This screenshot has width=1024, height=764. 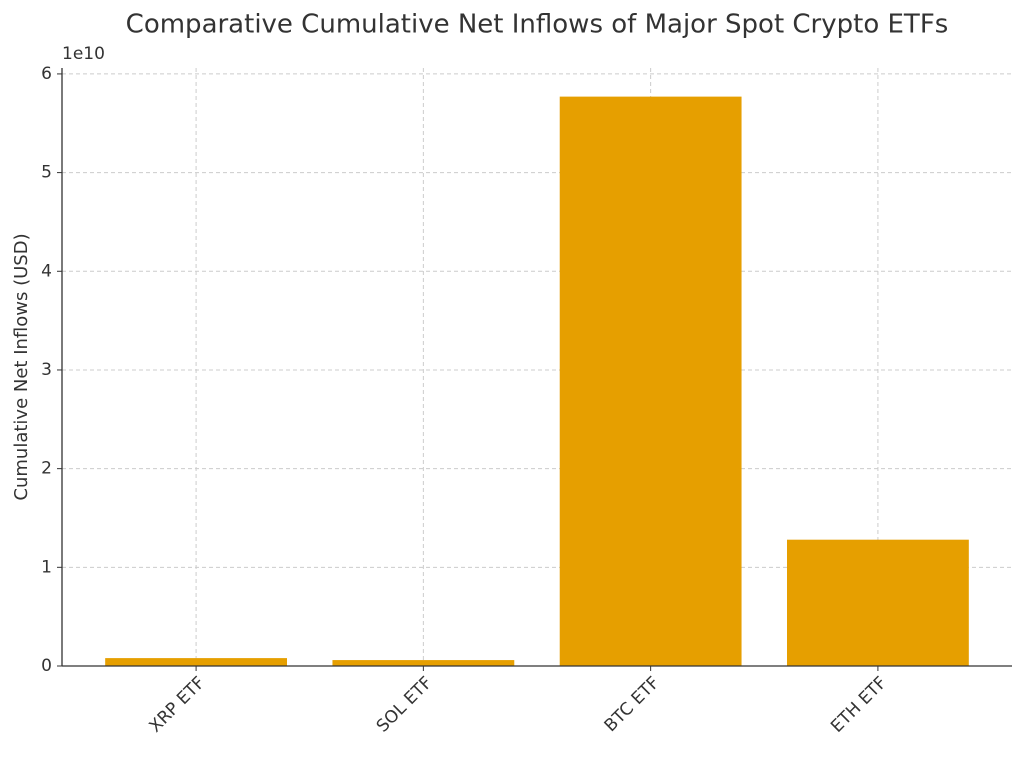 What do you see at coordinates (46, 370) in the screenshot?
I see `y-tick-label: 3` at bounding box center [46, 370].